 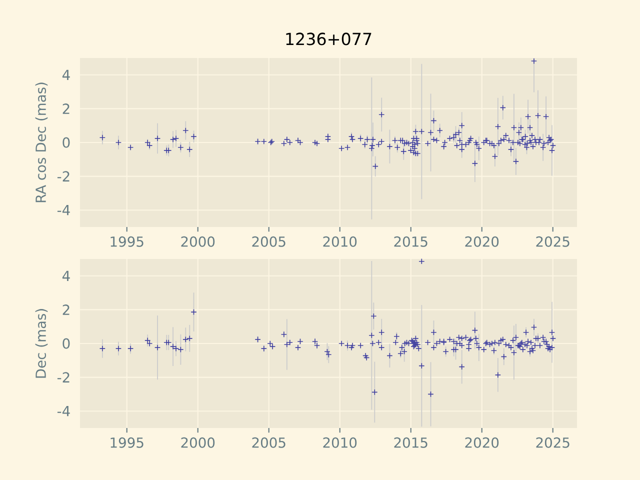 What do you see at coordinates (41, 142) in the screenshot?
I see `y-axis-title: RA cos Dec (mas)` at bounding box center [41, 142].